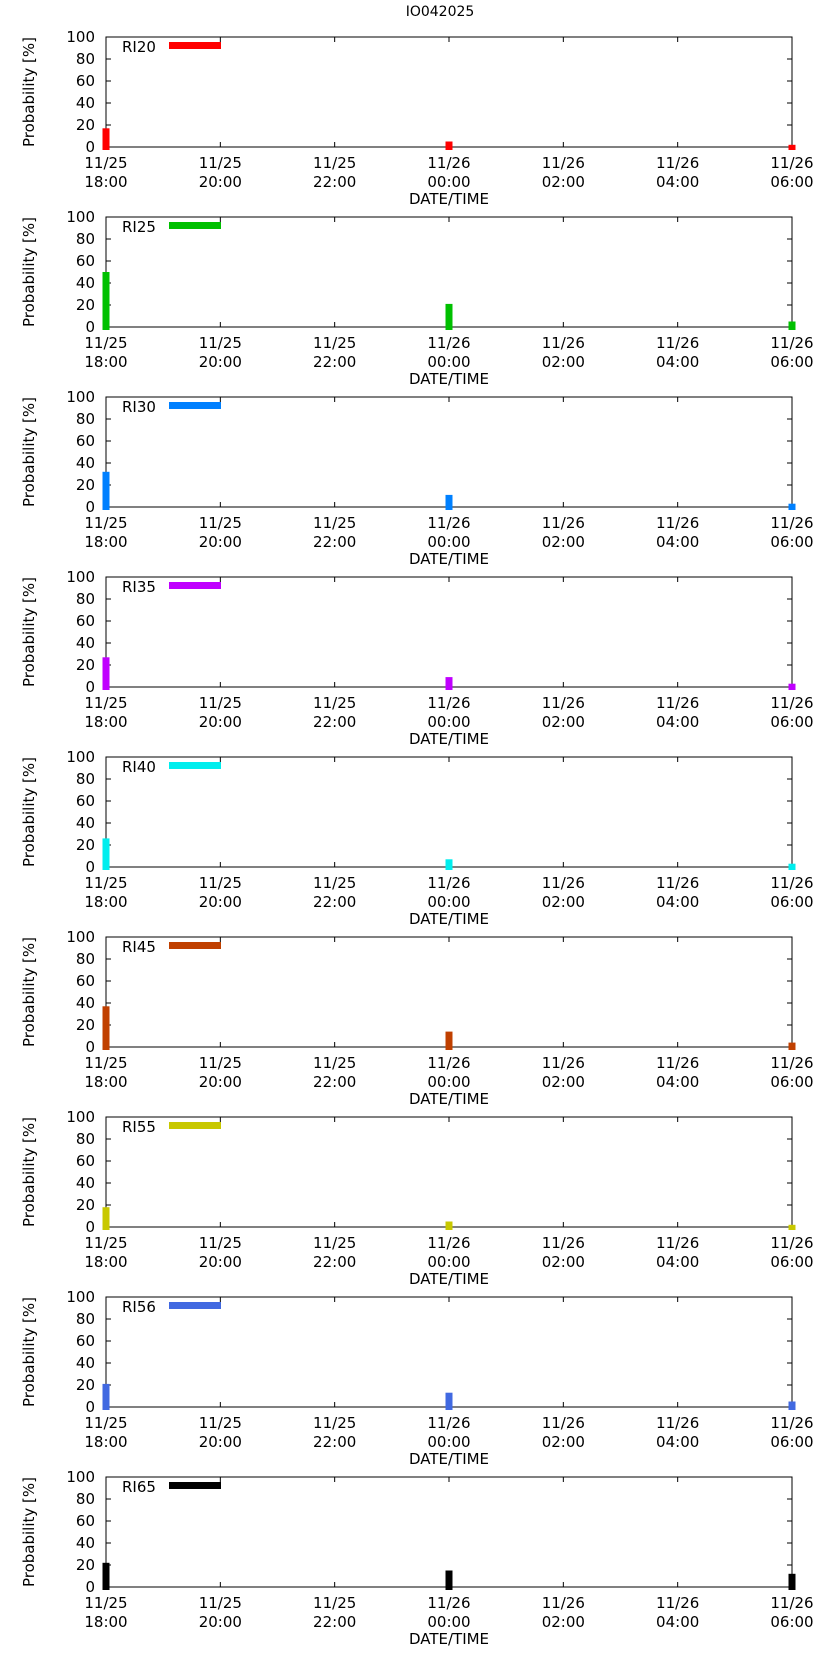  Describe the element at coordinates (139, 1307) in the screenshot. I see `legend-label: RI56` at that location.